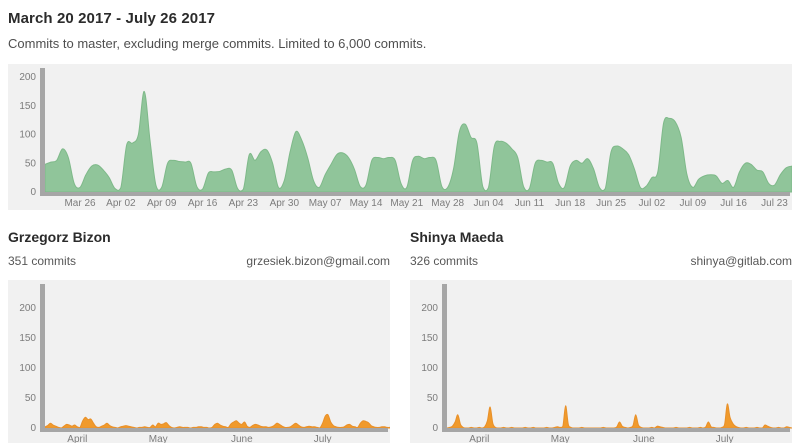  Describe the element at coordinates (285, 203) in the screenshot. I see `x-axis-tick-label: Apr 30` at that location.